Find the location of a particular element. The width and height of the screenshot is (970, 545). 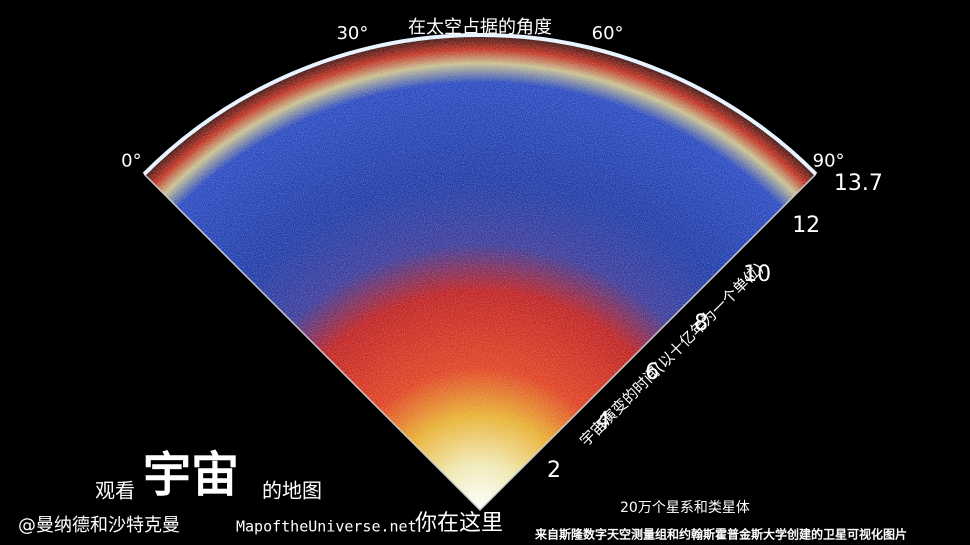

object-count: 20万个星系和类星体 is located at coordinates (685, 508).